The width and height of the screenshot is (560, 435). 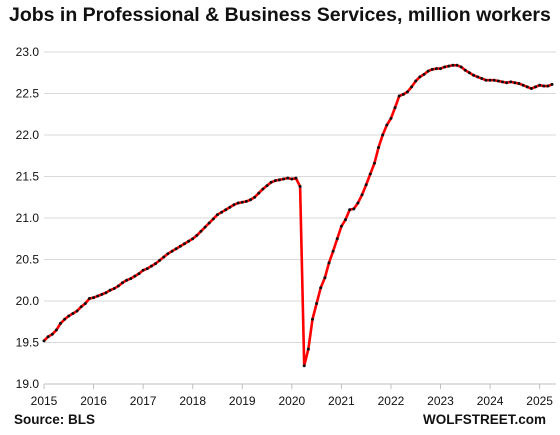 I want to click on x-tick-label: 2022, so click(x=391, y=401).